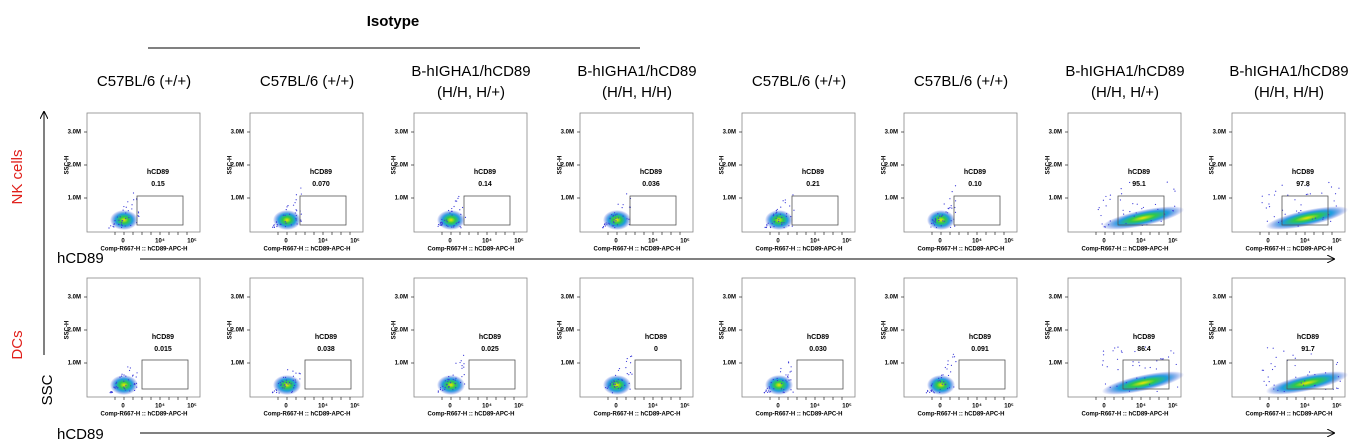  I want to click on y-tick-label: 2.0M, so click(891, 166).